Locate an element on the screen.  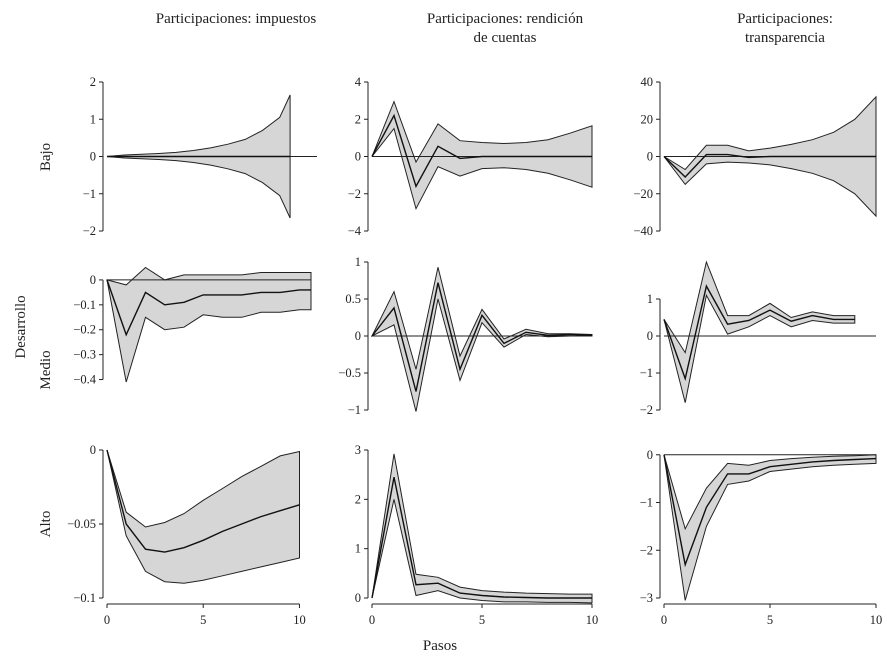
row-label-medio: Medio is located at coordinates (46, 369).